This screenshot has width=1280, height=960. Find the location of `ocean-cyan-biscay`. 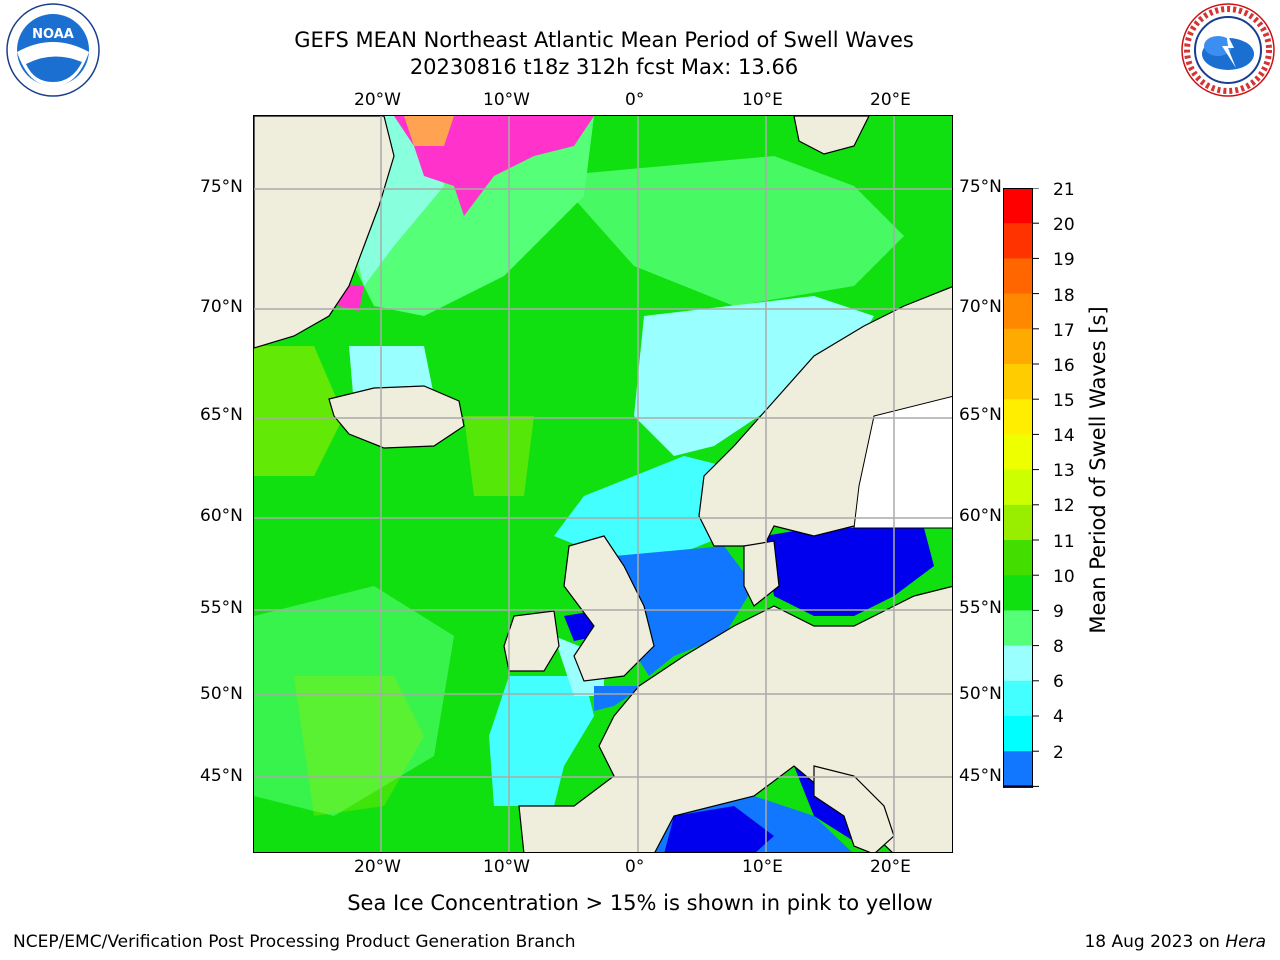

ocean-cyan-biscay is located at coordinates (541, 741).